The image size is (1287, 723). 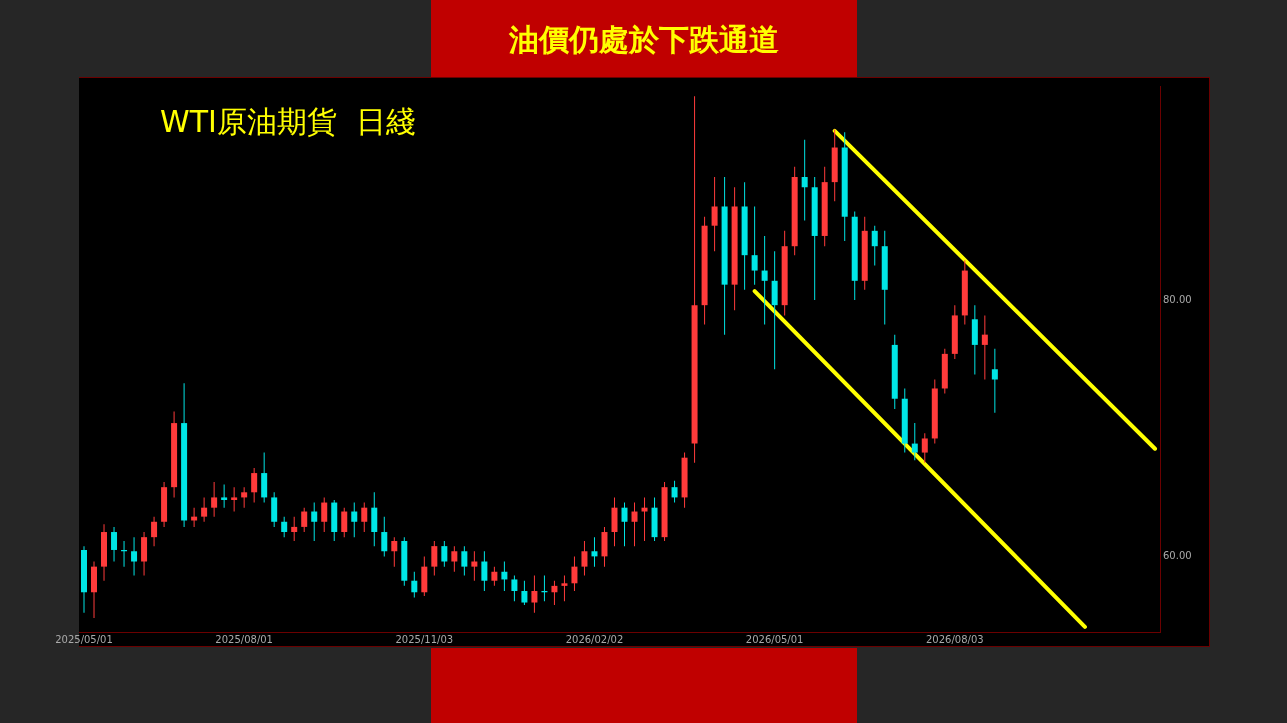 What do you see at coordinates (1177, 555) in the screenshot?
I see `y-tick-label: 60.00` at bounding box center [1177, 555].